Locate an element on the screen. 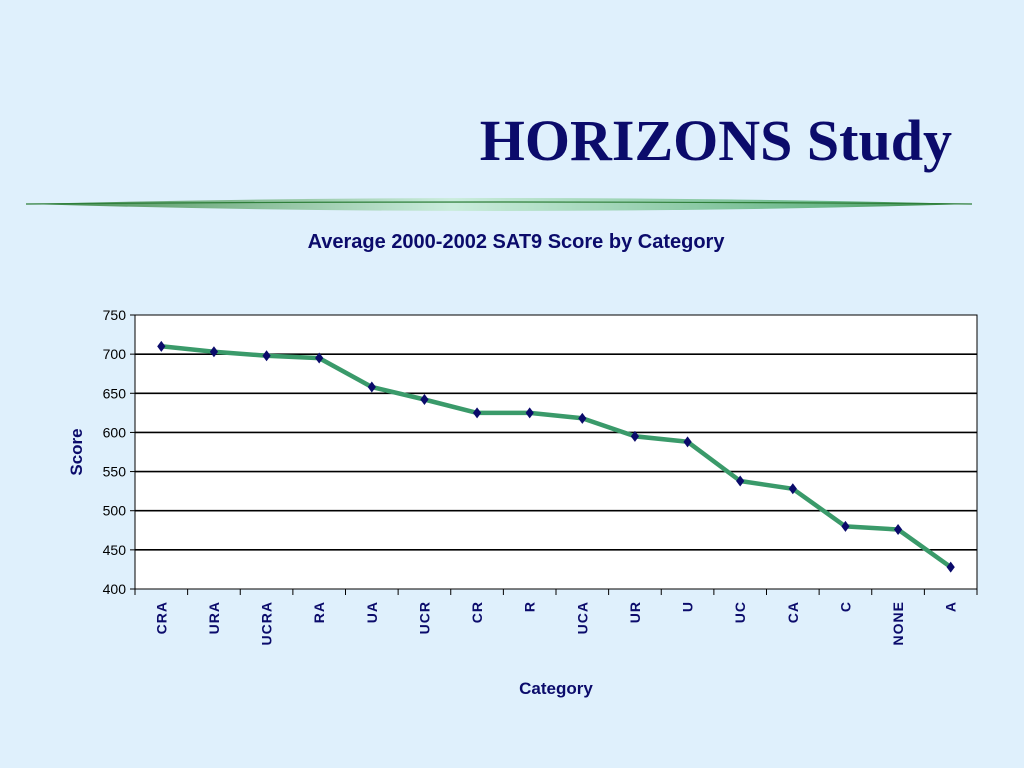 The height and width of the screenshot is (768, 1024). x-tick-label: UR is located at coordinates (635, 612).